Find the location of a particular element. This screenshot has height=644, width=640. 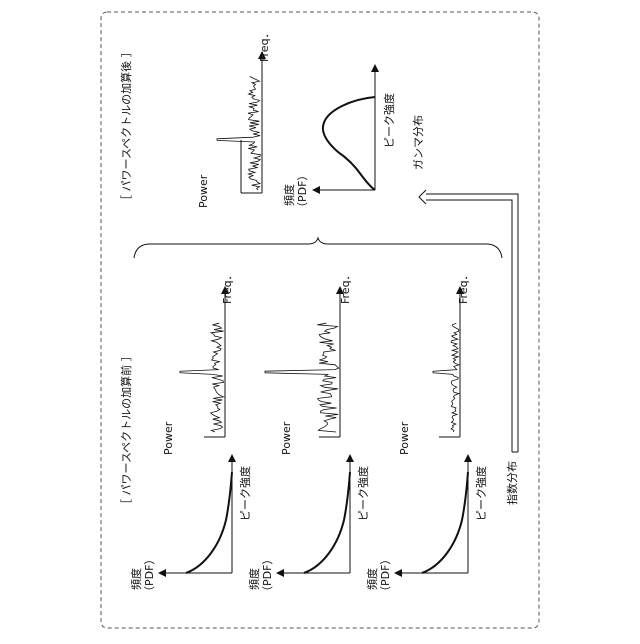

row1-pdf-label: （PDF） is located at coordinates (149, 575).